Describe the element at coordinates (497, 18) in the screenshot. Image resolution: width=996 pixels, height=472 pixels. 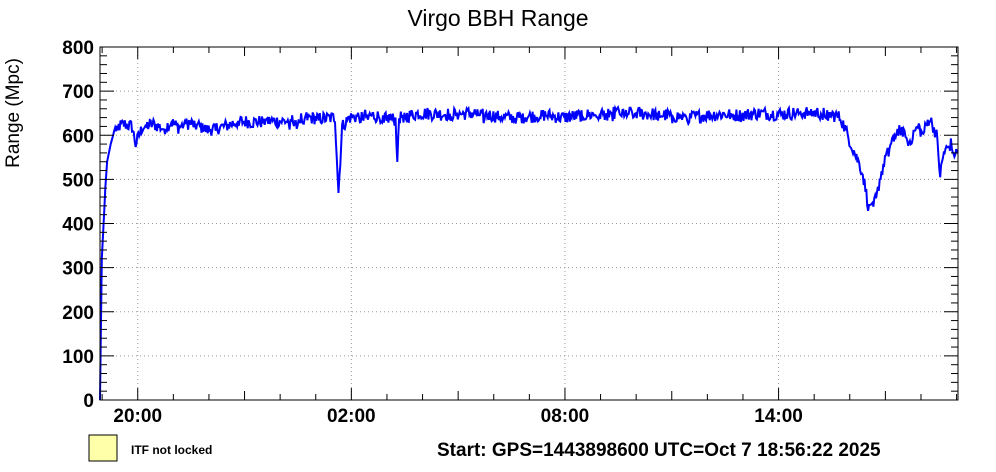
I see `chart-title: Virgo BBH Range` at that location.